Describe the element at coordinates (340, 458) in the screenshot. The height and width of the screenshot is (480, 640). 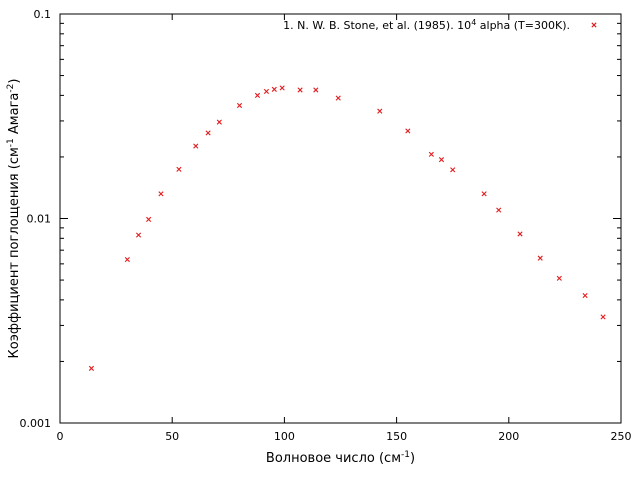
I see `x-axis-title: Волновое число (см-1)` at that location.